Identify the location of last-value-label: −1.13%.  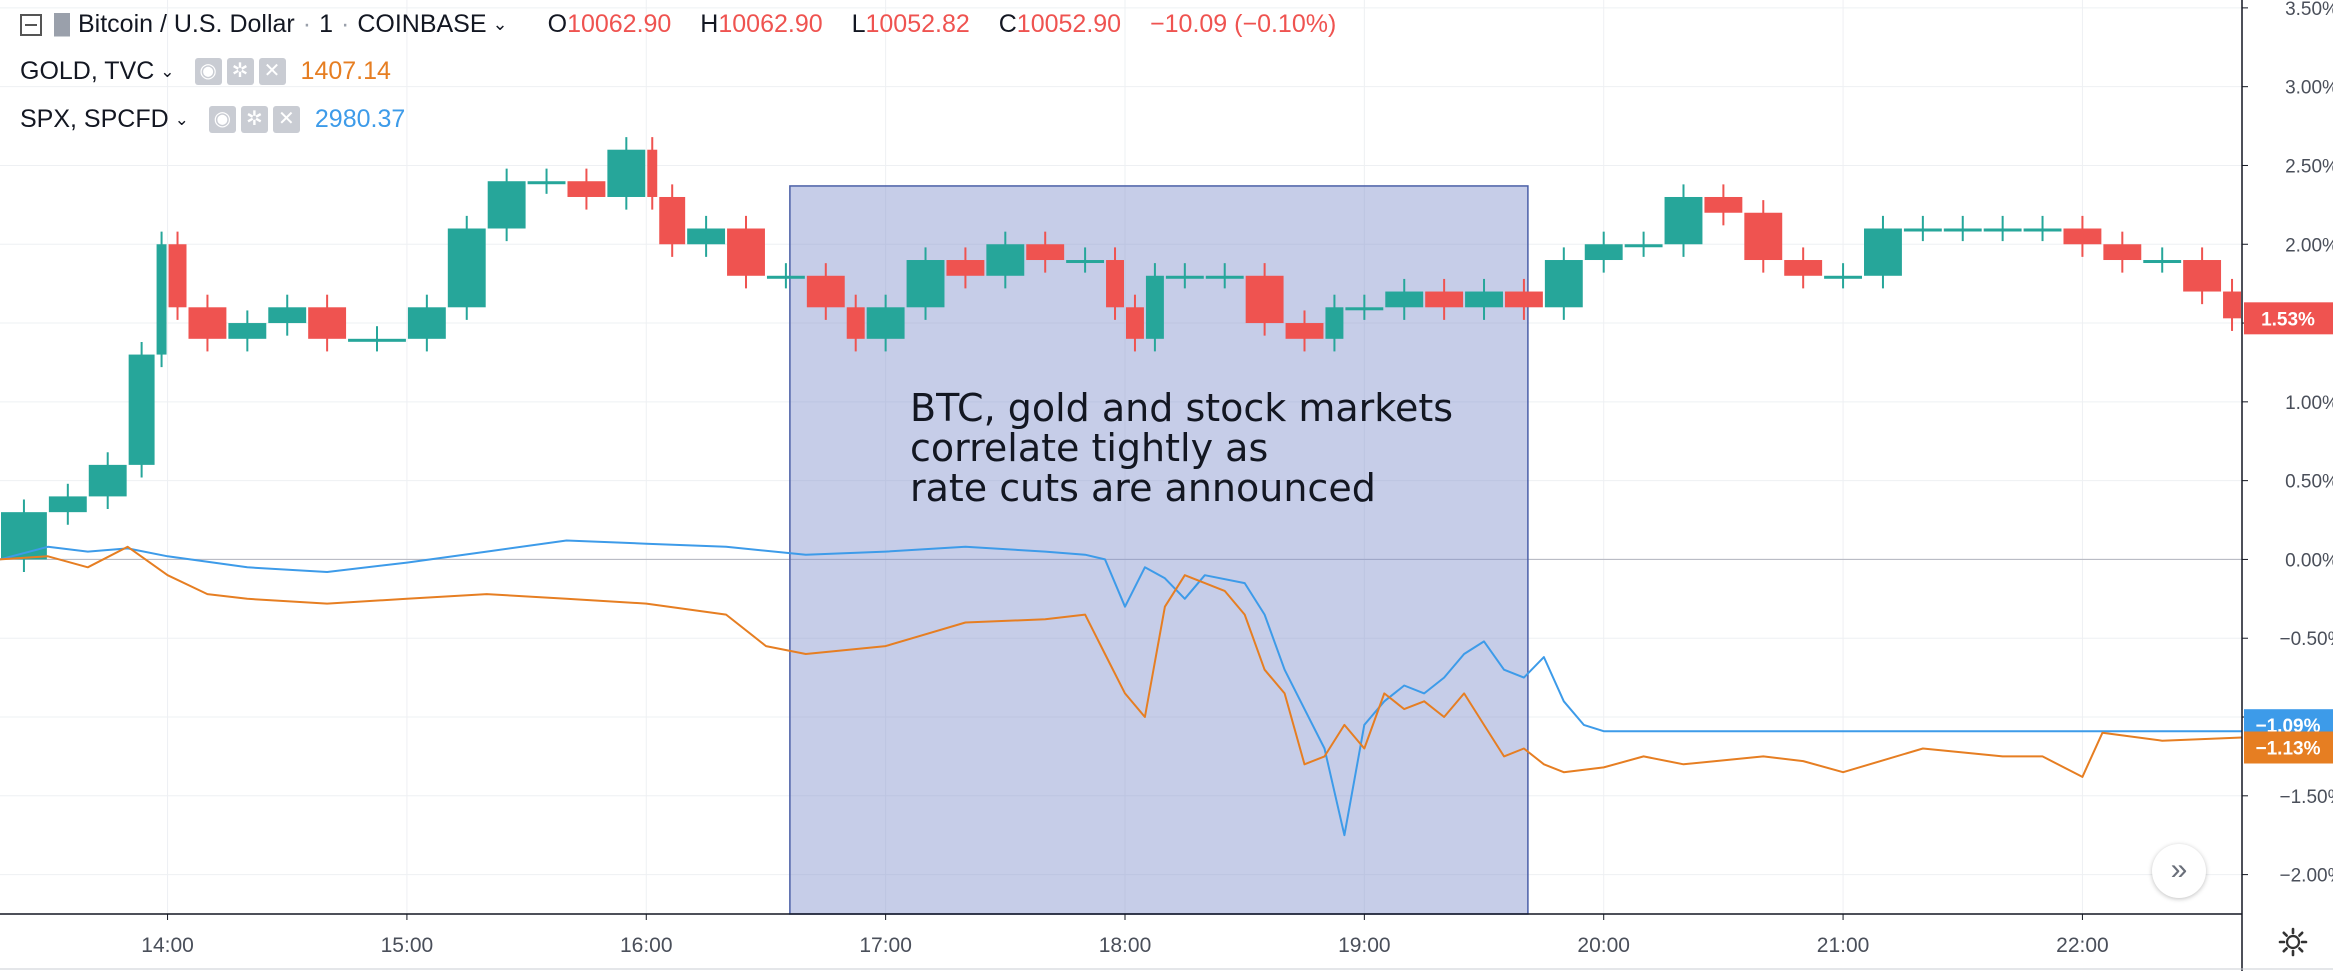
(2288, 749).